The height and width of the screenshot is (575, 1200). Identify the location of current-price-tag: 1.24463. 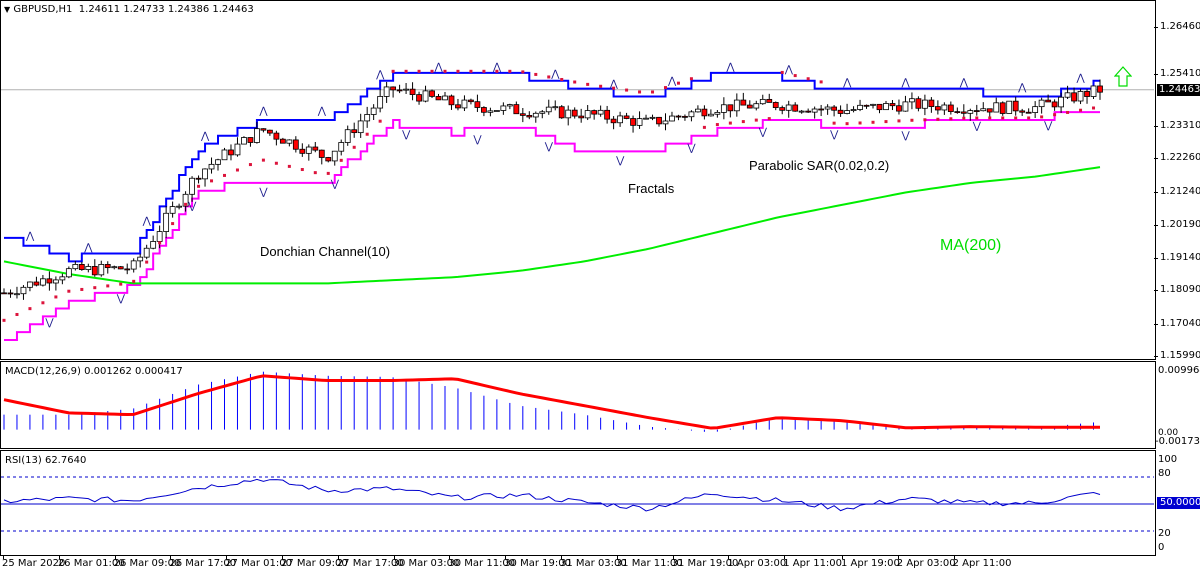
(1178, 90).